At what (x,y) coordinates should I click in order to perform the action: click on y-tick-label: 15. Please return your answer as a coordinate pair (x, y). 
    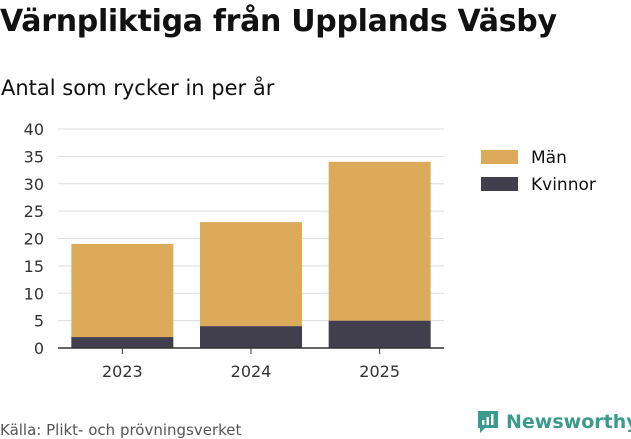
    Looking at the image, I should click on (34, 266).